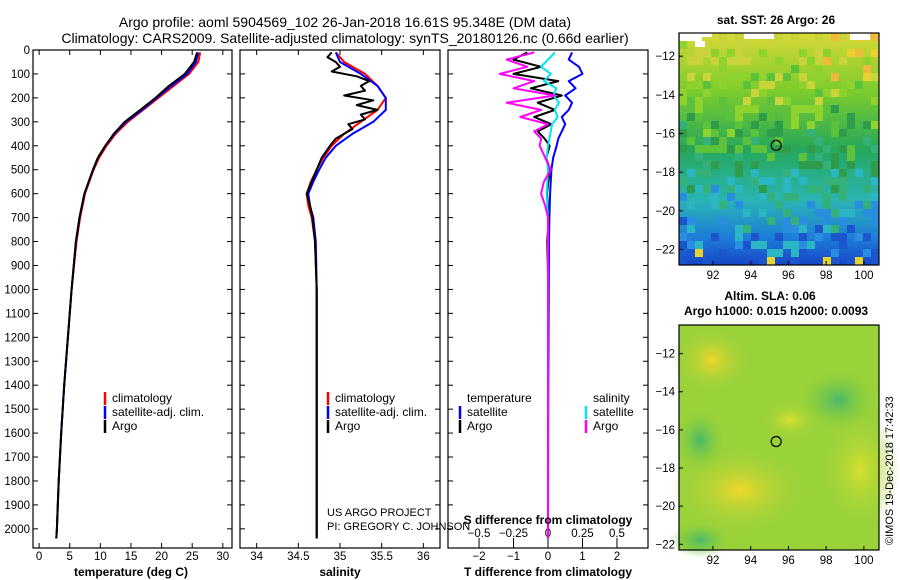 This screenshot has width=900, height=580. What do you see at coordinates (17, 410) in the screenshot?
I see `pressure-tick-label: 1500` at bounding box center [17, 410].